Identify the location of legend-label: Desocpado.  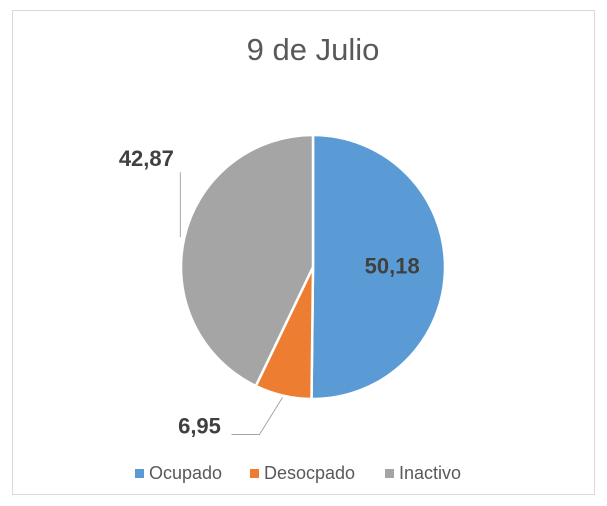
(309, 473).